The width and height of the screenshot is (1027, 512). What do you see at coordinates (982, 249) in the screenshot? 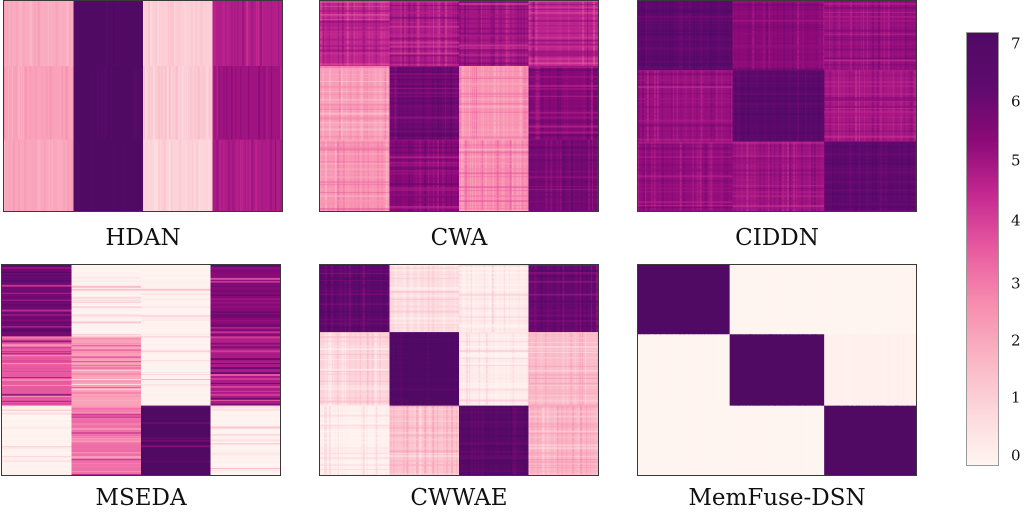
I see `colorbar` at bounding box center [982, 249].